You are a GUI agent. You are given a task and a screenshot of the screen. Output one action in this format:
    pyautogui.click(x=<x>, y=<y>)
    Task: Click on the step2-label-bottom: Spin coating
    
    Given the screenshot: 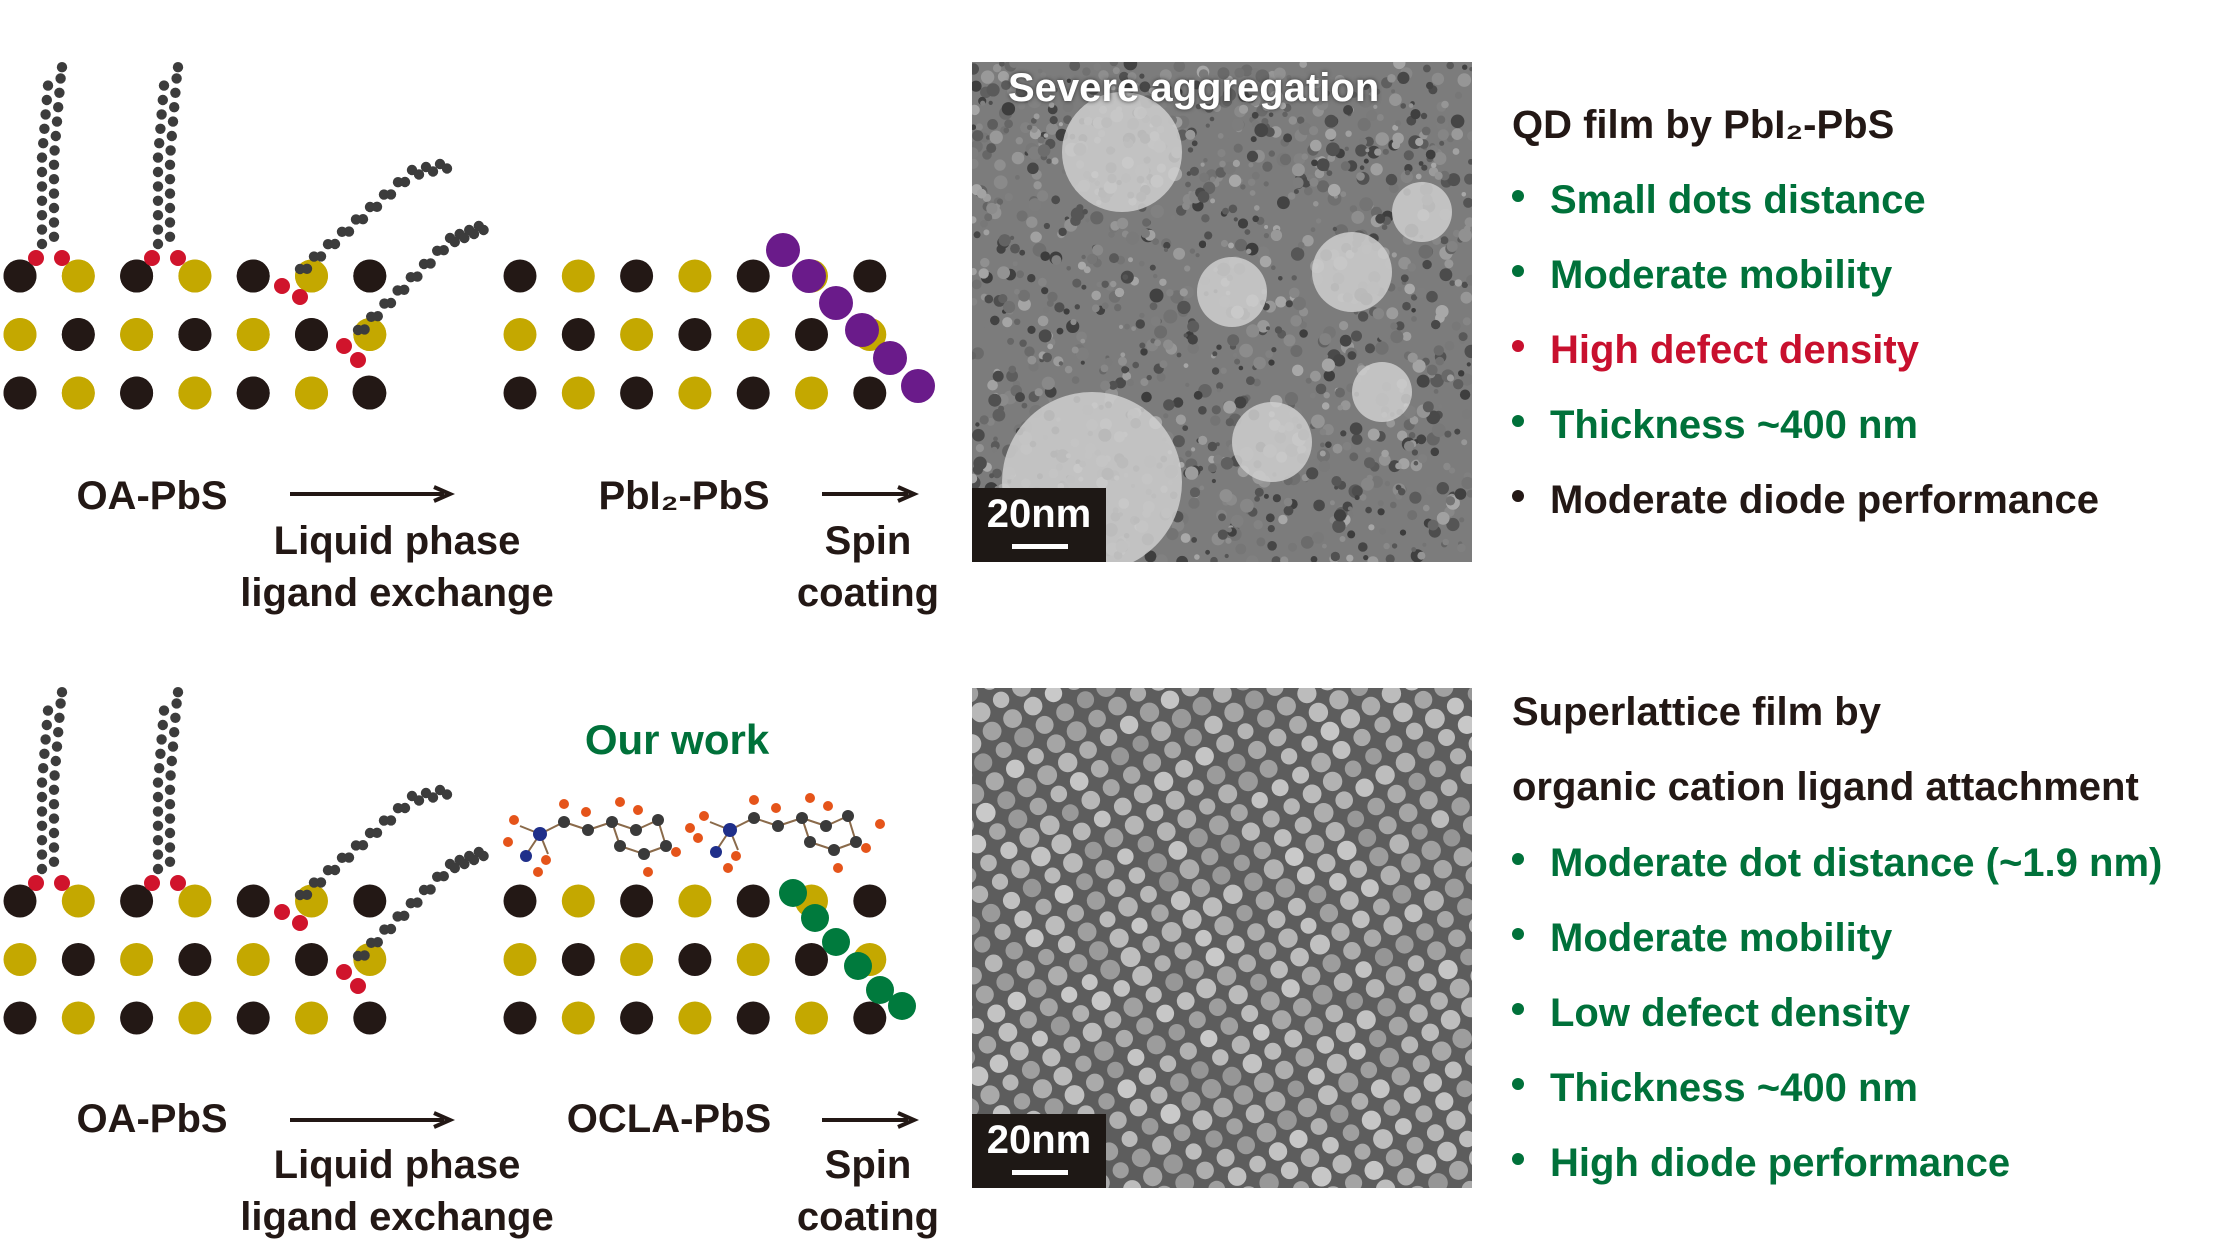 What is the action you would take?
    pyautogui.click(x=868, y=1191)
    